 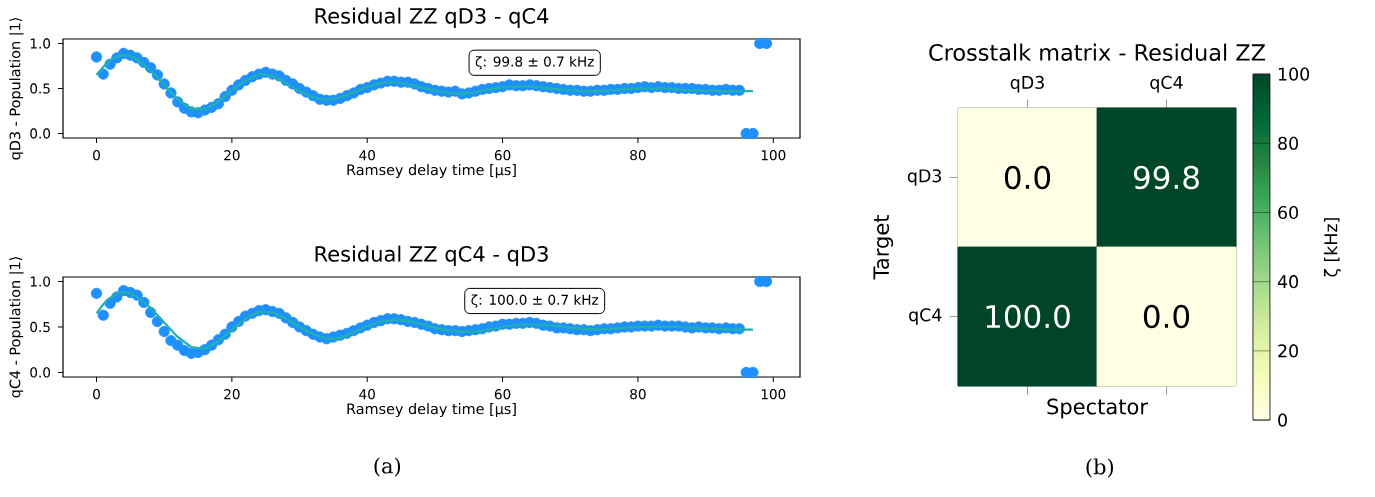 What do you see at coordinates (1288, 351) in the screenshot?
I see `color-bar-label: 20` at bounding box center [1288, 351].